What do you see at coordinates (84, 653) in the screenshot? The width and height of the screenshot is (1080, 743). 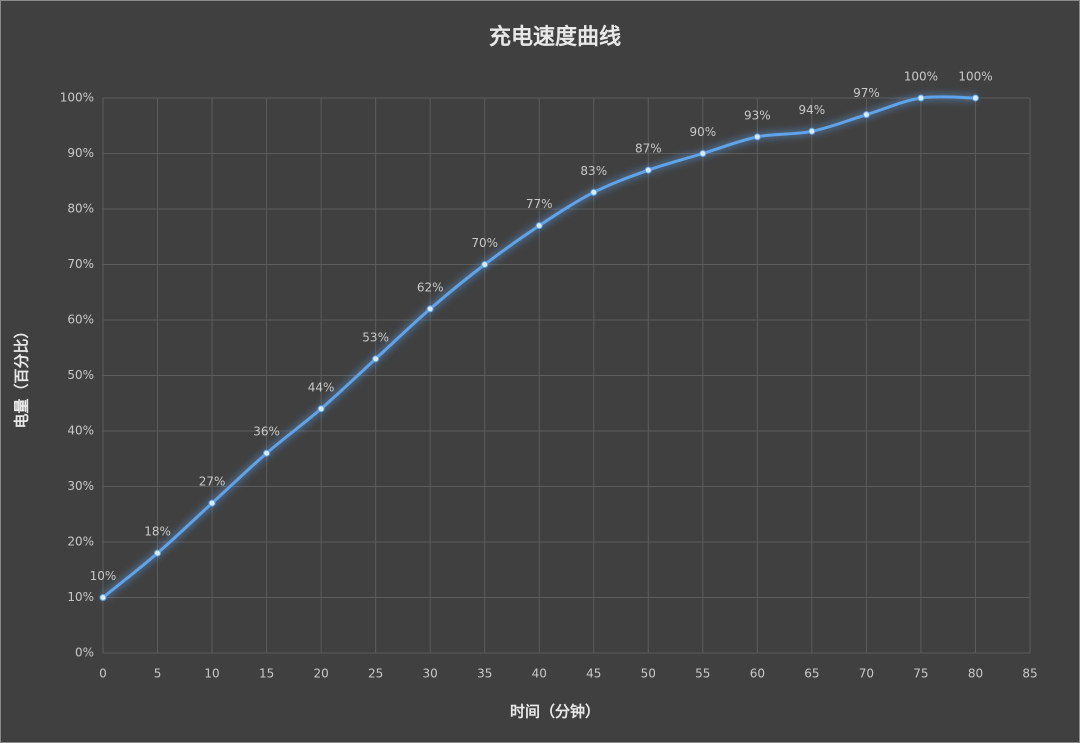 I see `y-tick-label: 0%` at bounding box center [84, 653].